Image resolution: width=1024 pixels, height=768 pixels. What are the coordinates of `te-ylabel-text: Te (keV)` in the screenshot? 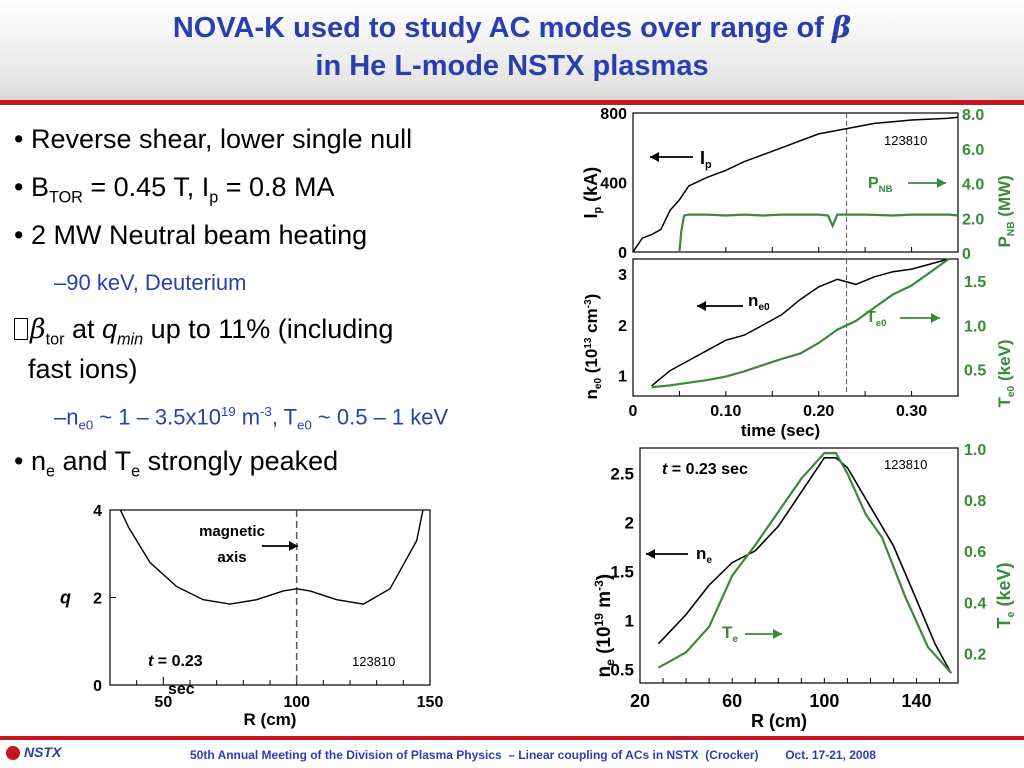 It's located at (1005, 595).